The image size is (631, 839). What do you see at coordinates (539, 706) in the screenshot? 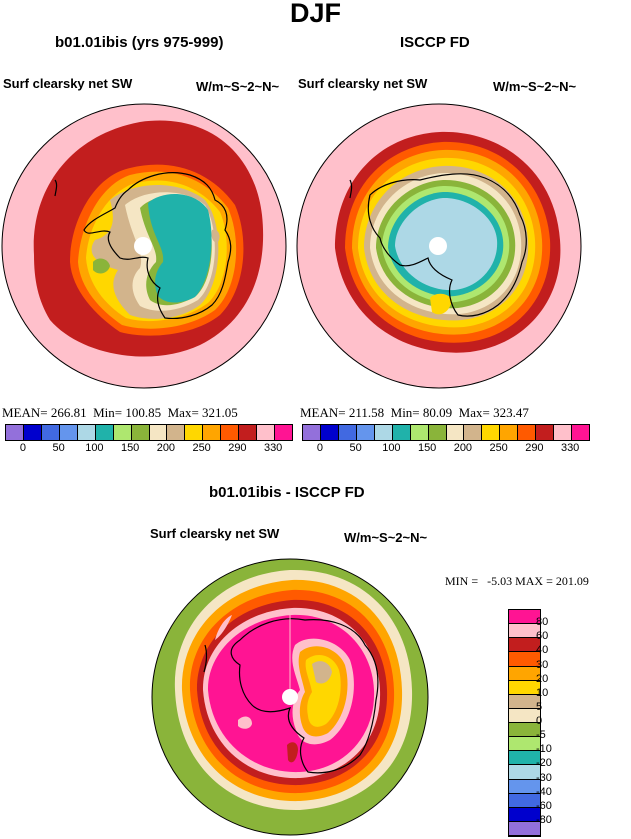
I see `diff-colorbar-label: 5` at bounding box center [539, 706].